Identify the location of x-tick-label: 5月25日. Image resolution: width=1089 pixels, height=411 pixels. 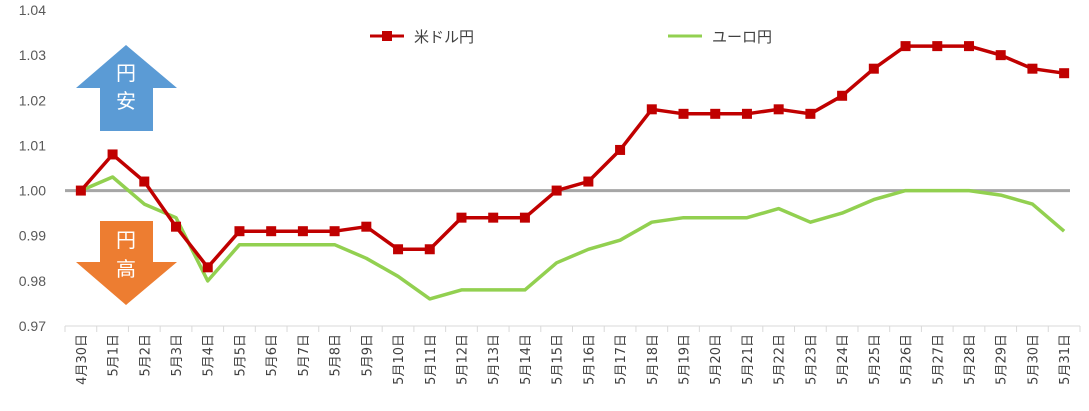
(875, 359).